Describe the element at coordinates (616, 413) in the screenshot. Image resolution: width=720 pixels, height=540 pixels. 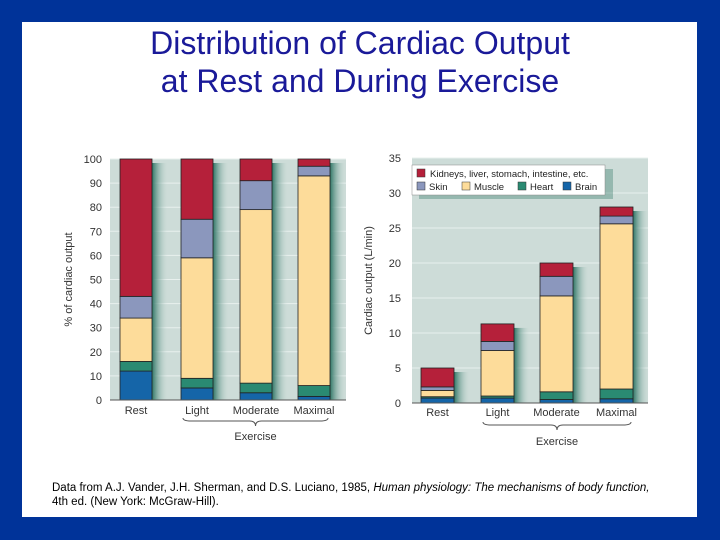
I see `x-category-label: Maximal` at that location.